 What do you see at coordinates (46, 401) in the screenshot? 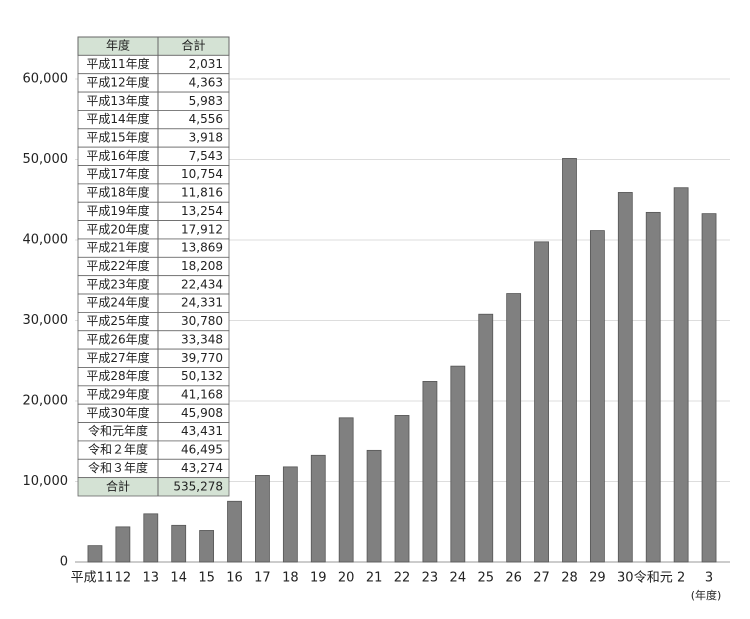
I see `y-tick-label: 20,000` at bounding box center [46, 401].